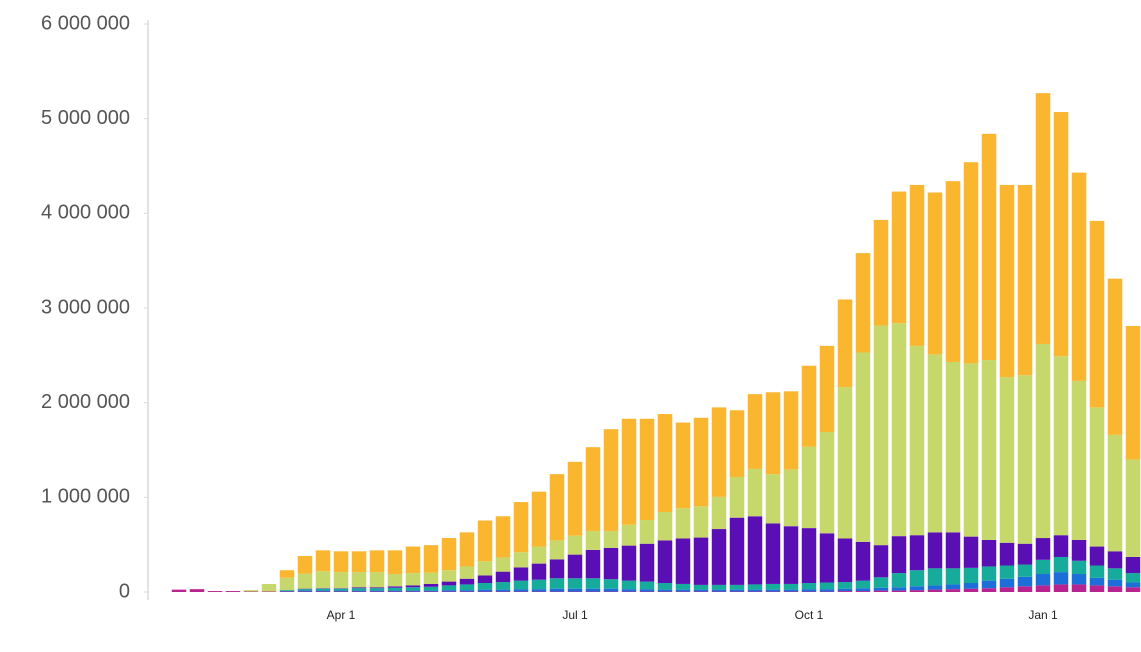 Image resolution: width=1141 pixels, height=652 pixels. What do you see at coordinates (85, 23) in the screenshot?
I see `y-tick-label: 6 000 000` at bounding box center [85, 23].